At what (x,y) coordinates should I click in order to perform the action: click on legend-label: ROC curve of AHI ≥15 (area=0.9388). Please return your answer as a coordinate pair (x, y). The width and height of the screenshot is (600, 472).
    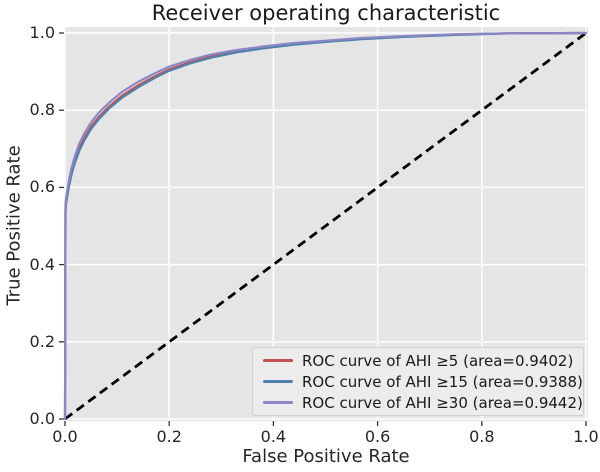
    Looking at the image, I should click on (442, 381).